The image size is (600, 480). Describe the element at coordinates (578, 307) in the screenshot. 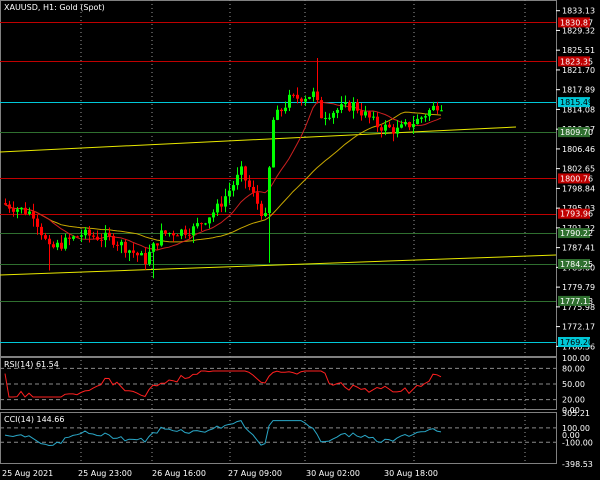

I see `price-tick-label: 1775.98` at that location.